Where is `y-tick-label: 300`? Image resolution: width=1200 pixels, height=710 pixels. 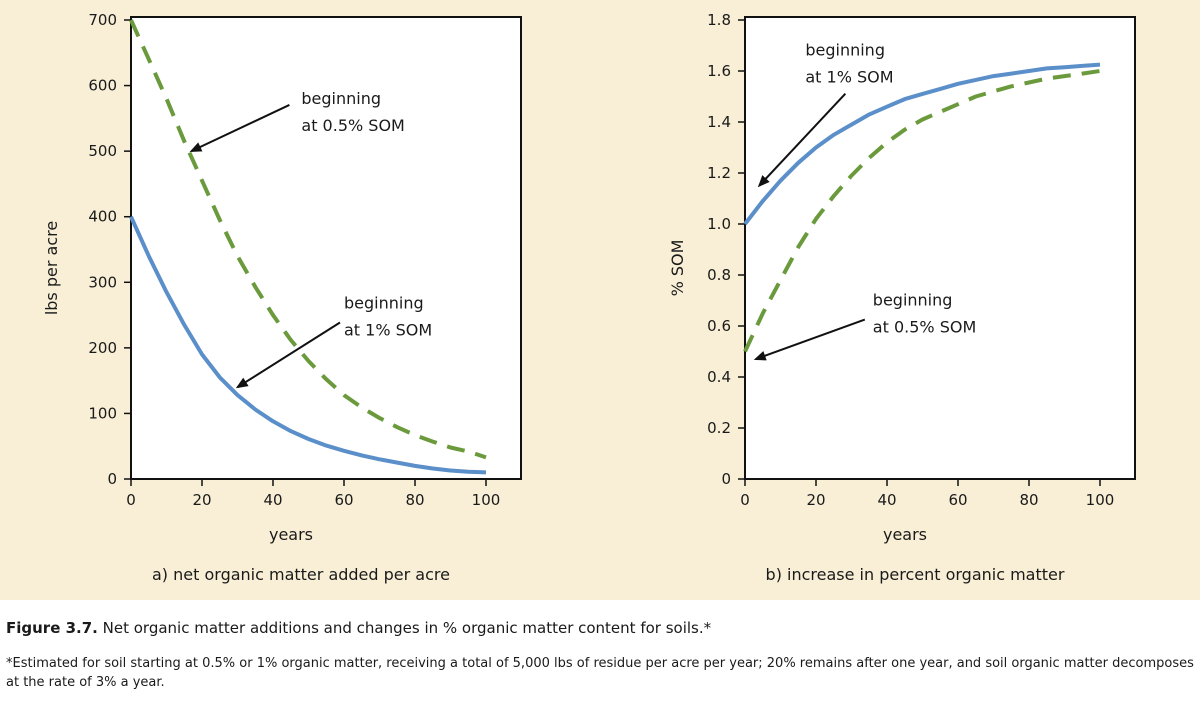 y-tick-label: 300 is located at coordinates (102, 282).